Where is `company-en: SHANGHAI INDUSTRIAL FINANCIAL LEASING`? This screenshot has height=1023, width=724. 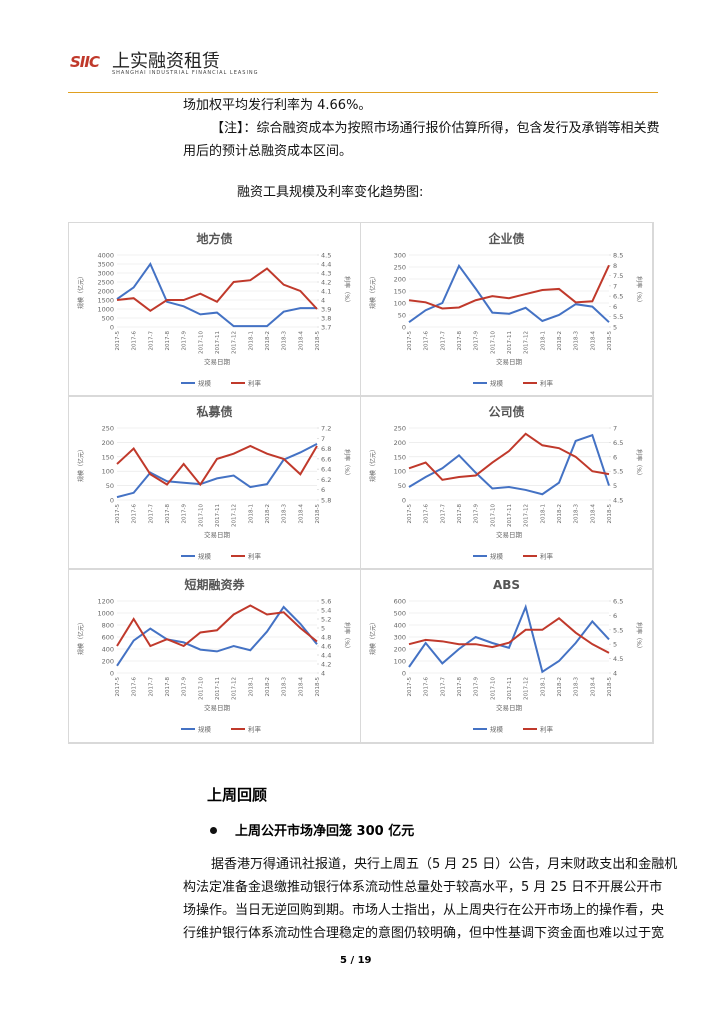
company-en: SHANGHAI INDUSTRIAL FINANCIAL LEASING is located at coordinates (185, 73).